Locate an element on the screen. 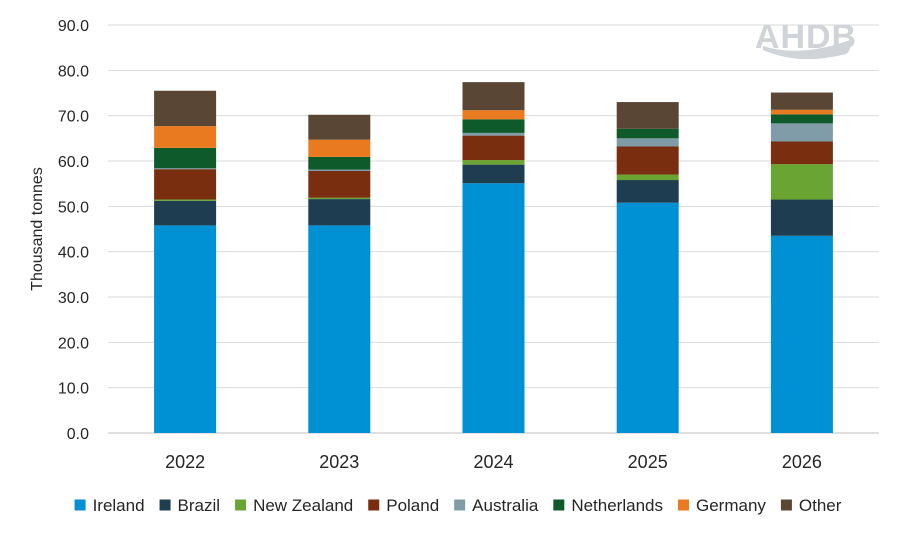 Image resolution: width=916 pixels, height=540 pixels. bar-segment-brazil-2025 is located at coordinates (647, 191).